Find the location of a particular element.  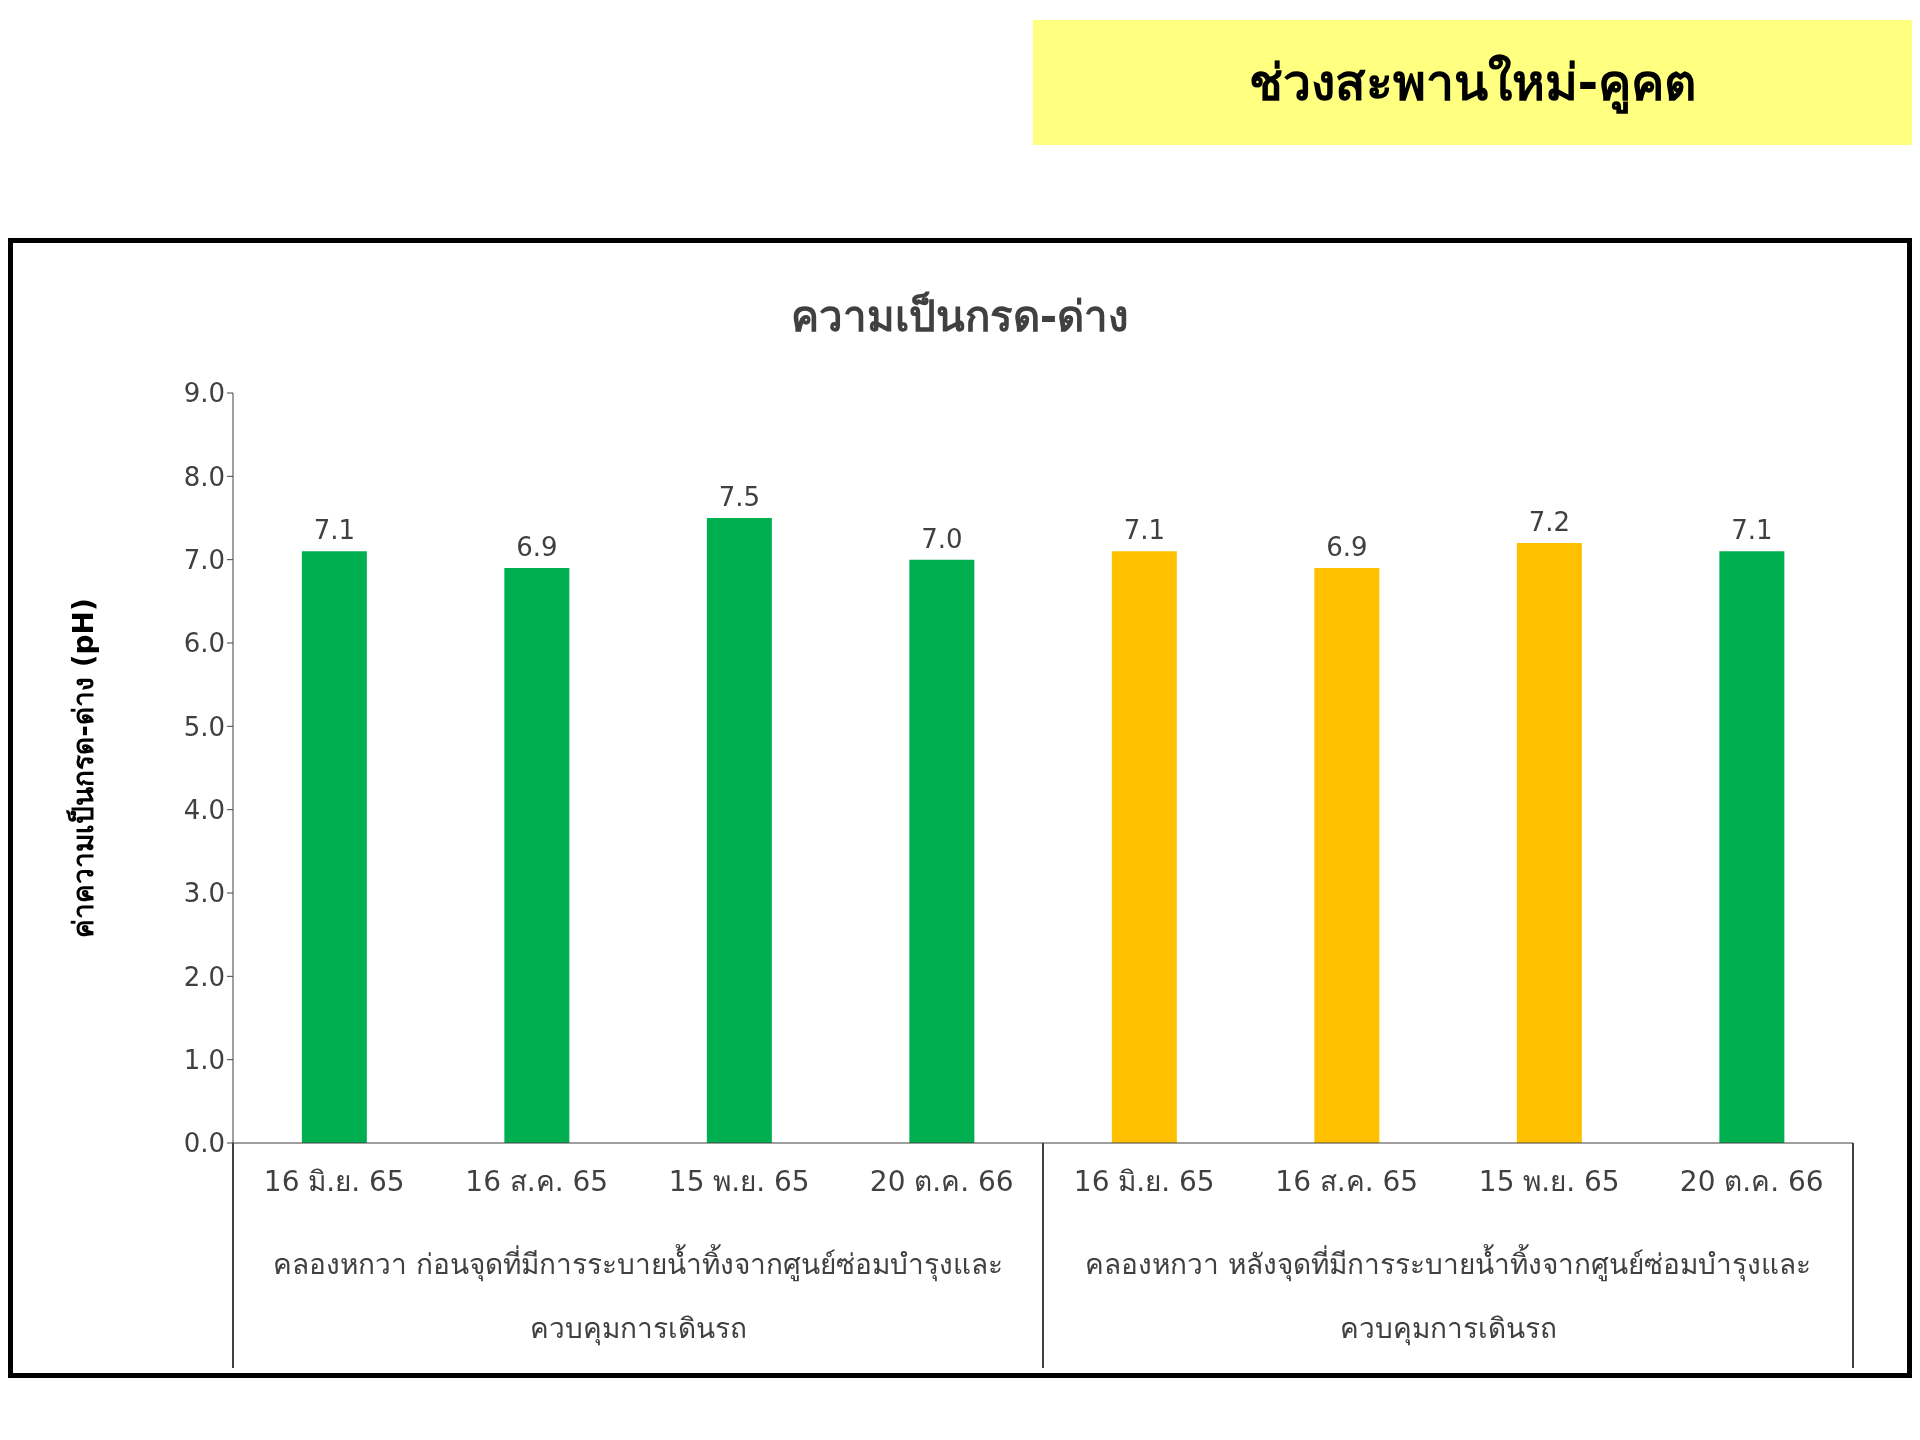

y-tick-label: 1.0 is located at coordinates (204, 1059).